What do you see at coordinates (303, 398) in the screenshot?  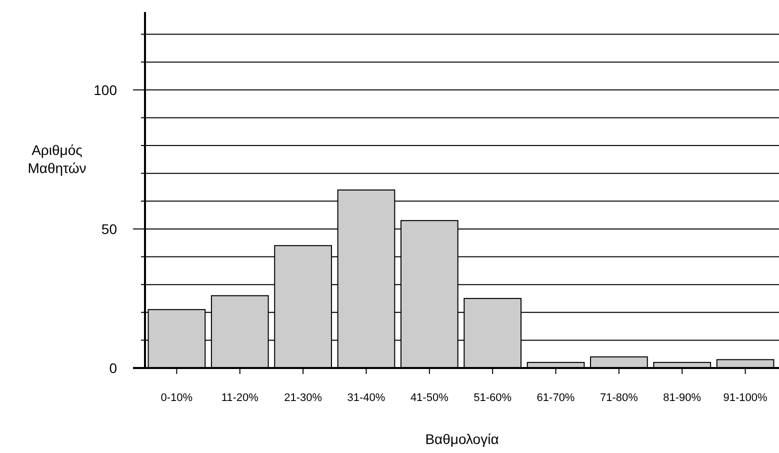 I see `x-tick-label: 21-30%` at bounding box center [303, 398].